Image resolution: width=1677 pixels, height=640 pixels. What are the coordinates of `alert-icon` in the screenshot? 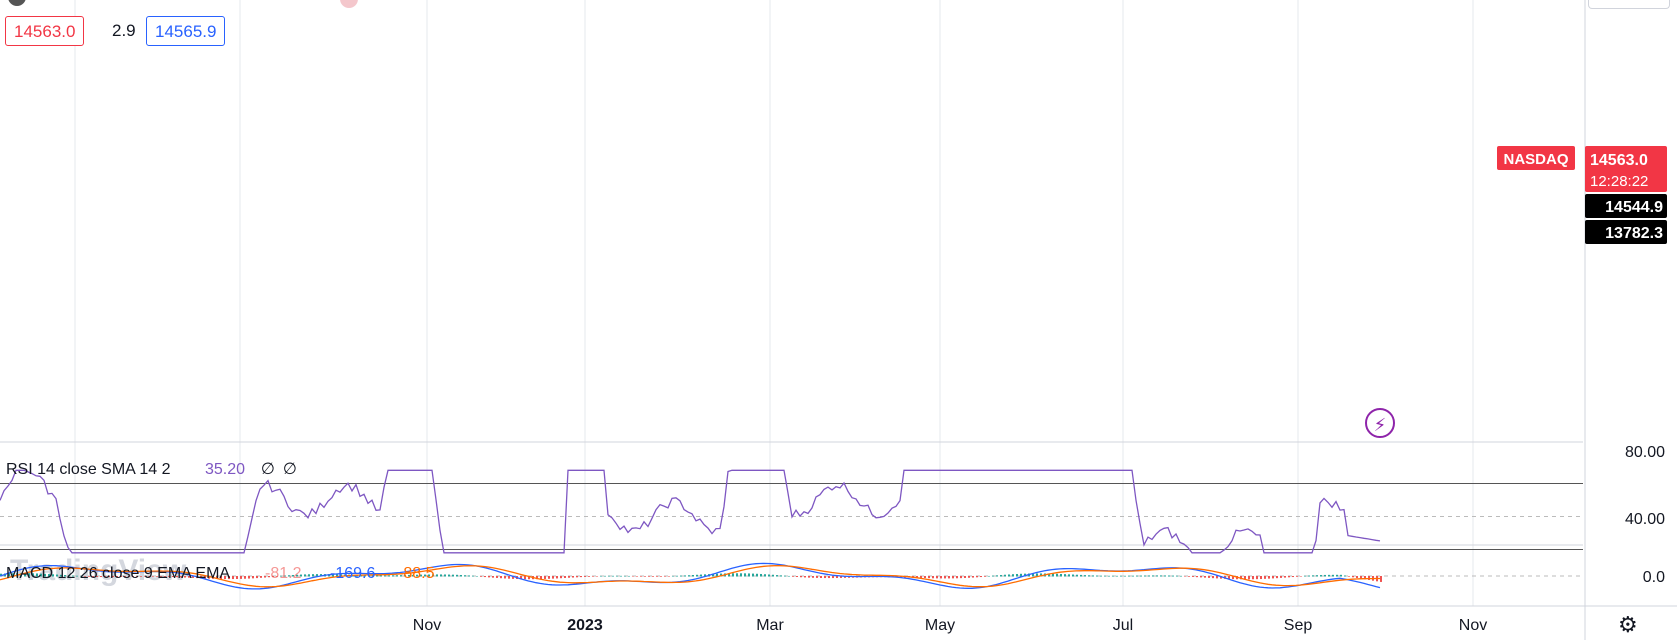 It's located at (349, 4).